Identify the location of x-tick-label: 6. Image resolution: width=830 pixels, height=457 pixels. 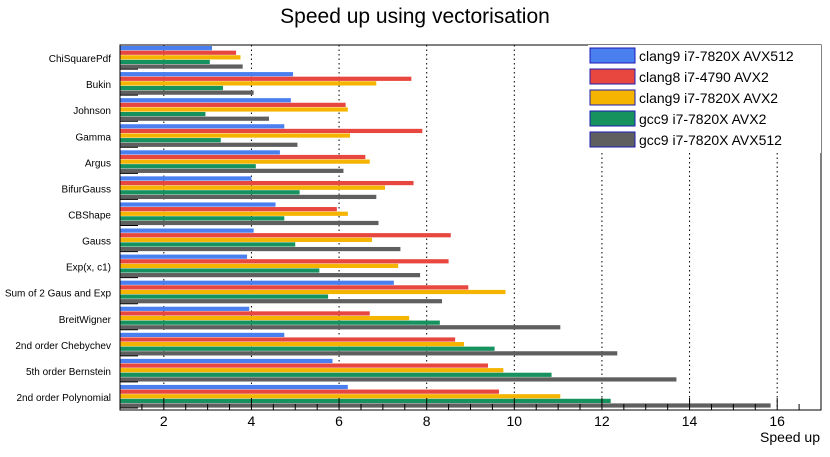
(339, 421).